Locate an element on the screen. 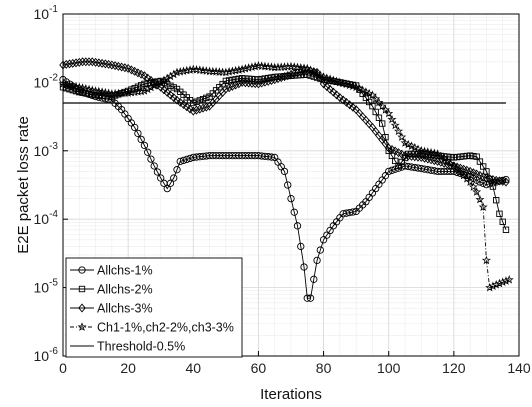 The width and height of the screenshot is (532, 407). y-axis-title: E2E packet loss rate is located at coordinates (23, 185).